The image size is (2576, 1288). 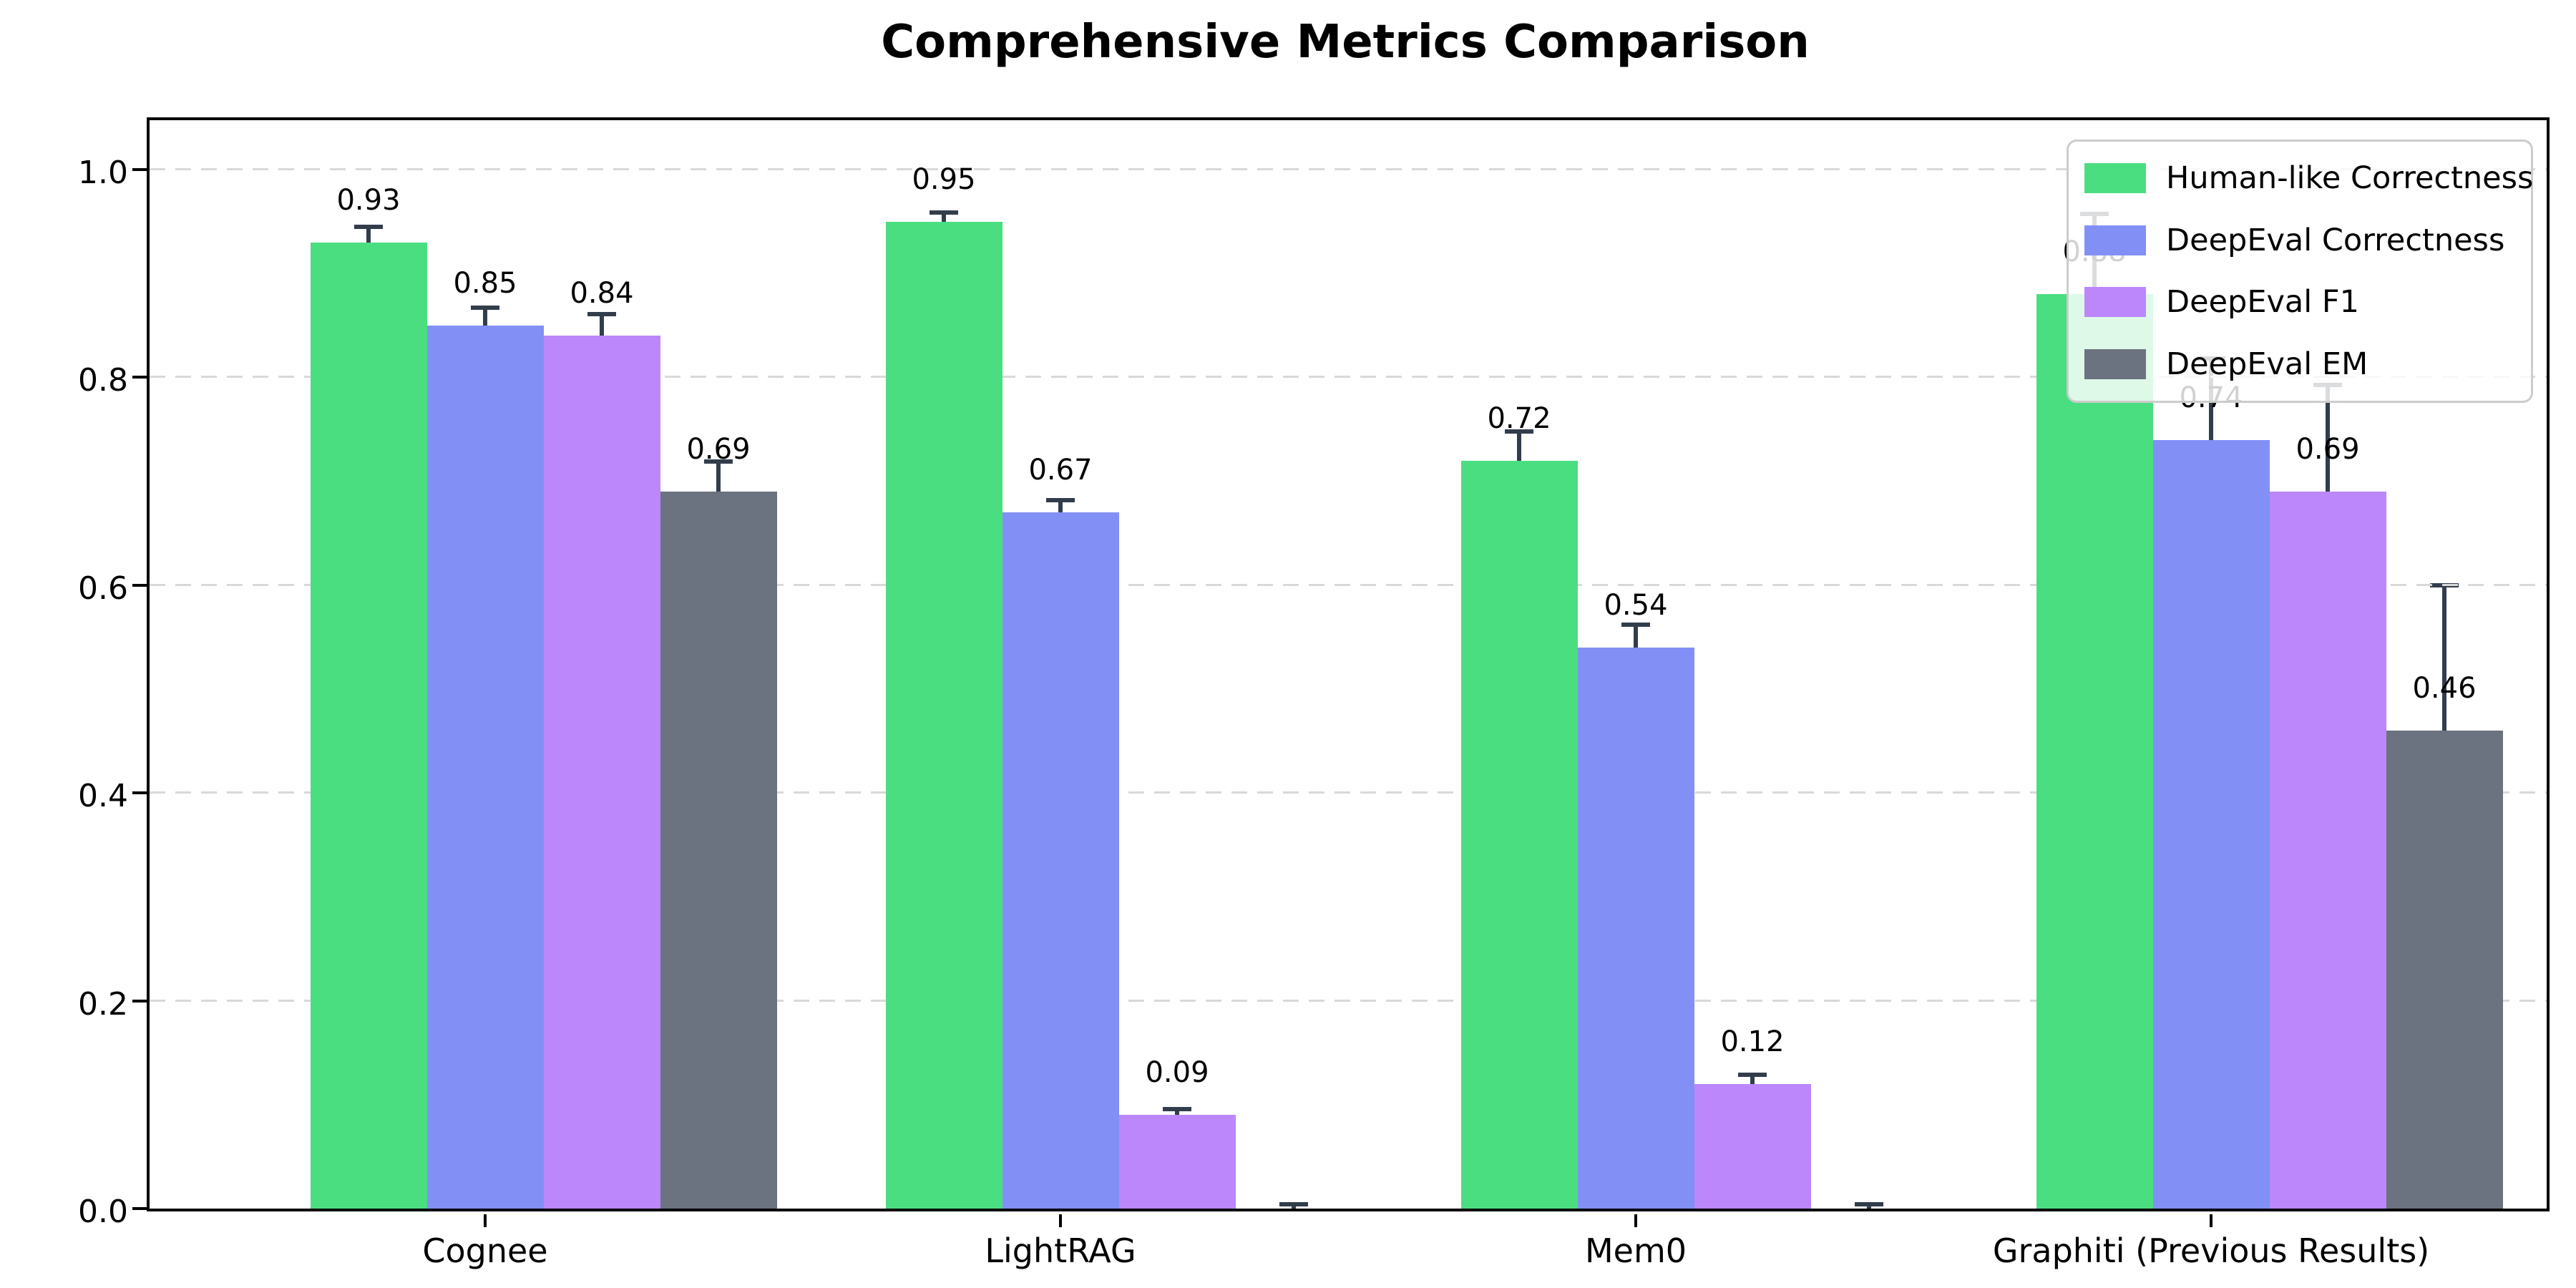 I want to click on bar-value-label: 0.54, so click(x=1636, y=605).